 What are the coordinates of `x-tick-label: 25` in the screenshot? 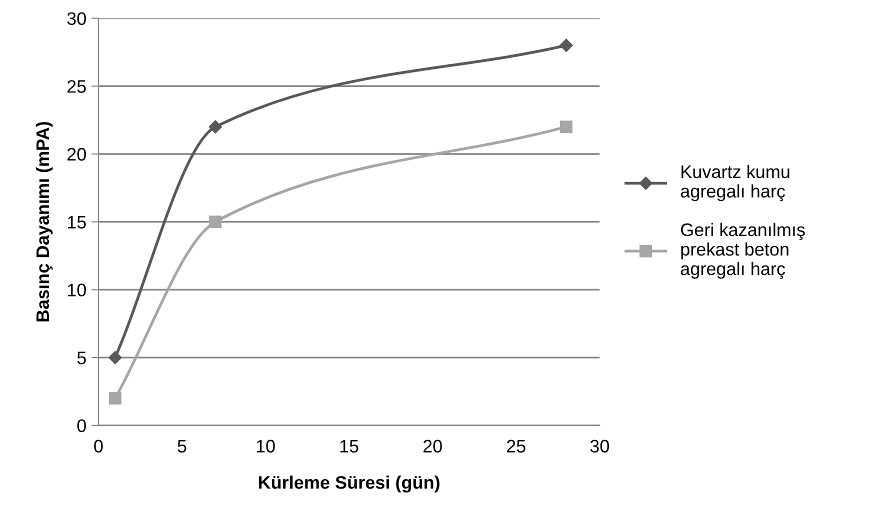 It's located at (516, 446).